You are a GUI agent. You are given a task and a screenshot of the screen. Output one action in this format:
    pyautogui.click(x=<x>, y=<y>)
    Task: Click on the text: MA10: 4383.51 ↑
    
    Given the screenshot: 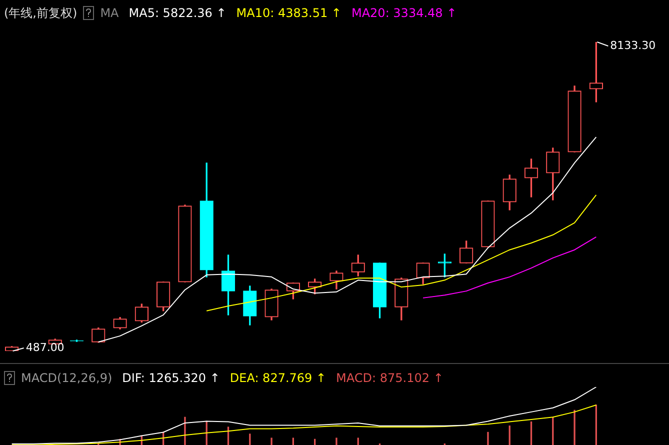 What is the action you would take?
    pyautogui.click(x=289, y=13)
    